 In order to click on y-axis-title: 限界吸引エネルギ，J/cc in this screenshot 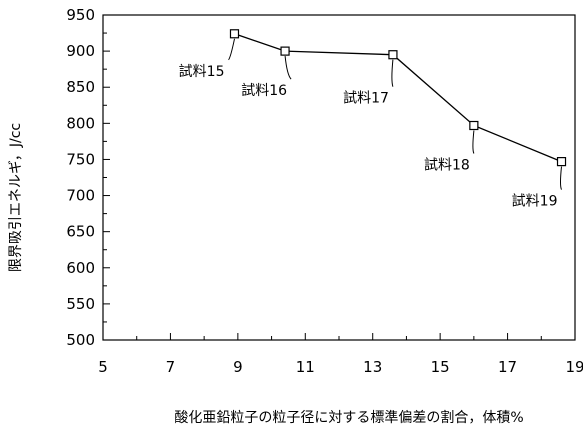, I will do `click(16, 197)`.